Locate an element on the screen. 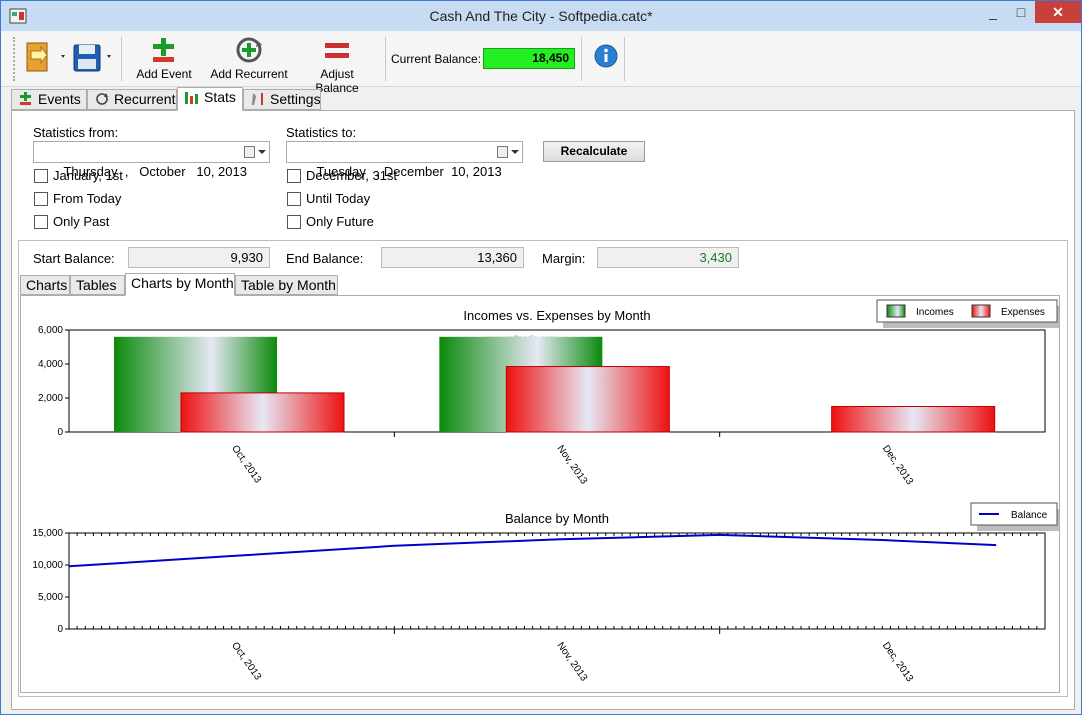 This screenshot has height=715, width=1082. bar-expenses-dec-2013 is located at coordinates (913, 419).